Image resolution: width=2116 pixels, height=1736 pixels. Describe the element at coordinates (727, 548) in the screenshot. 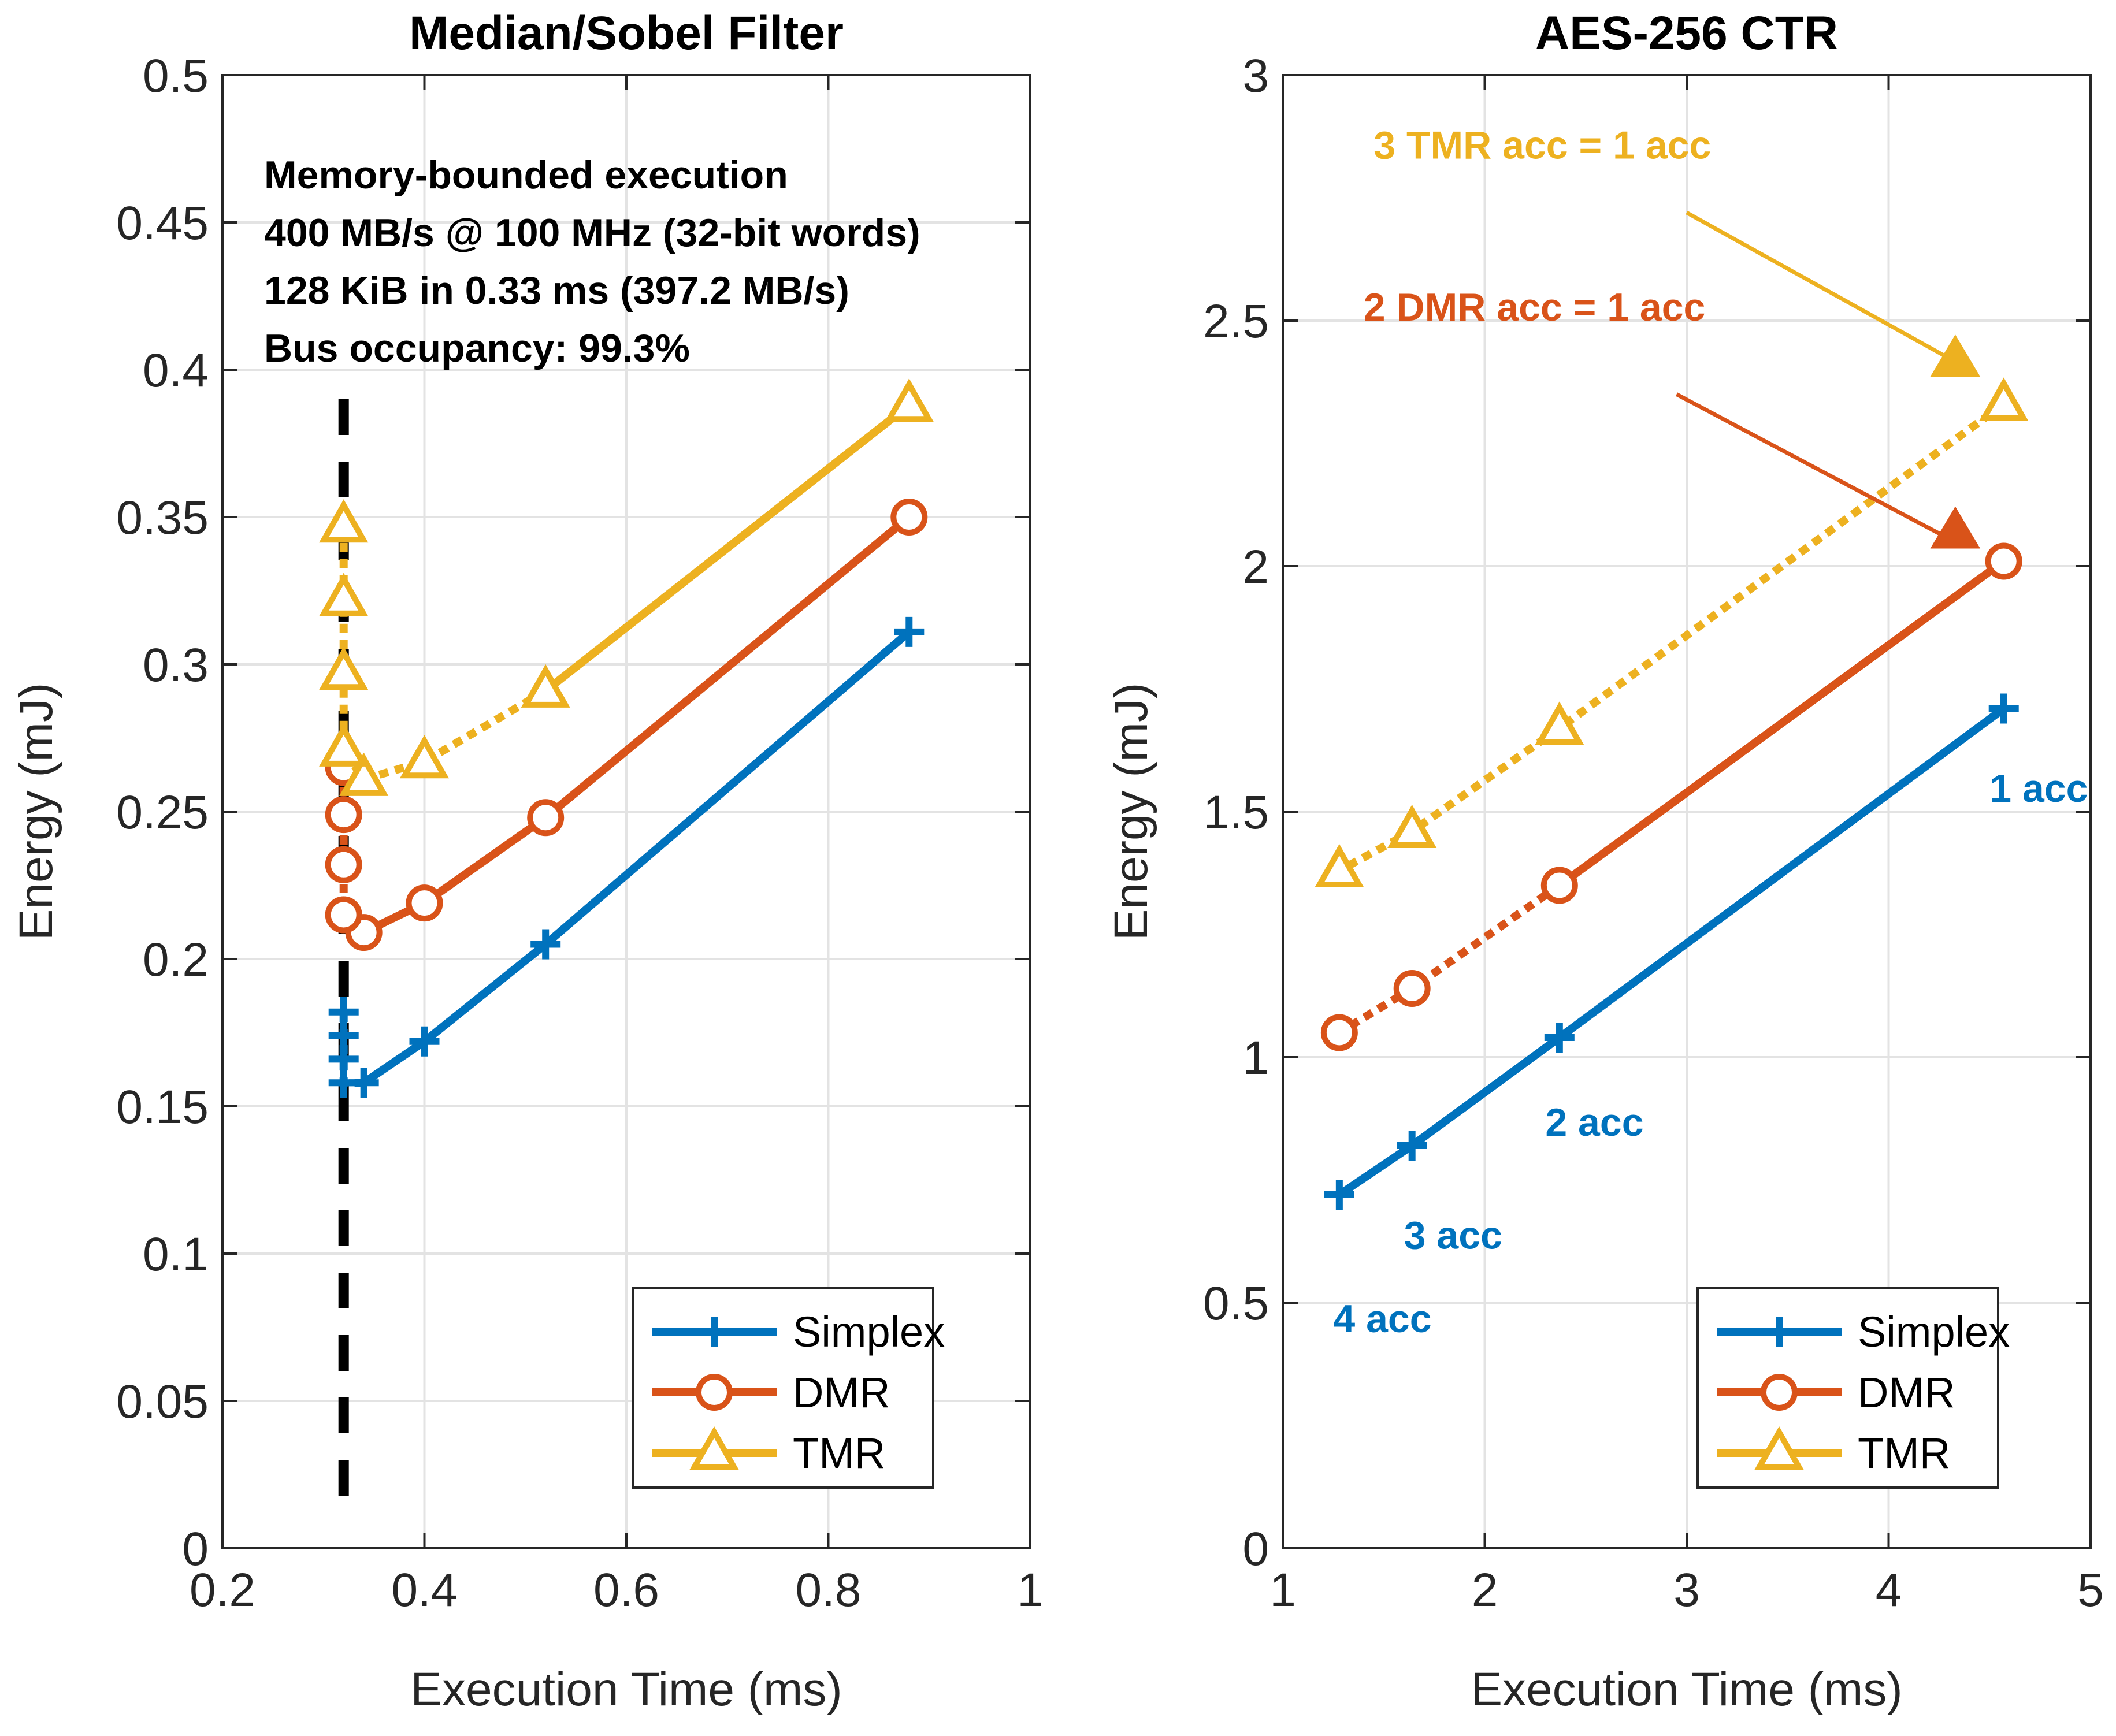

I see `series-tmr-line-left` at that location.